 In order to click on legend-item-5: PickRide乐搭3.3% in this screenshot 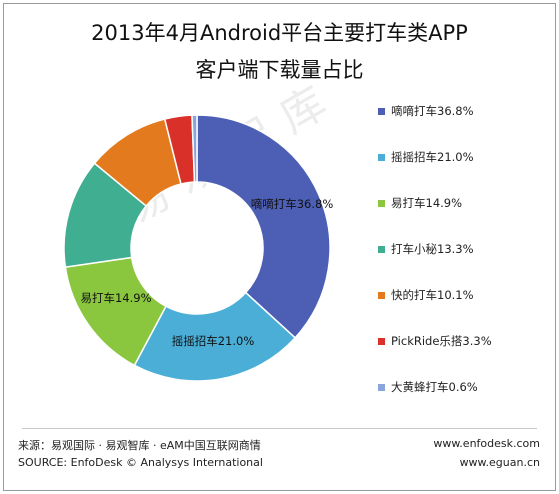, I will do `click(435, 341)`.